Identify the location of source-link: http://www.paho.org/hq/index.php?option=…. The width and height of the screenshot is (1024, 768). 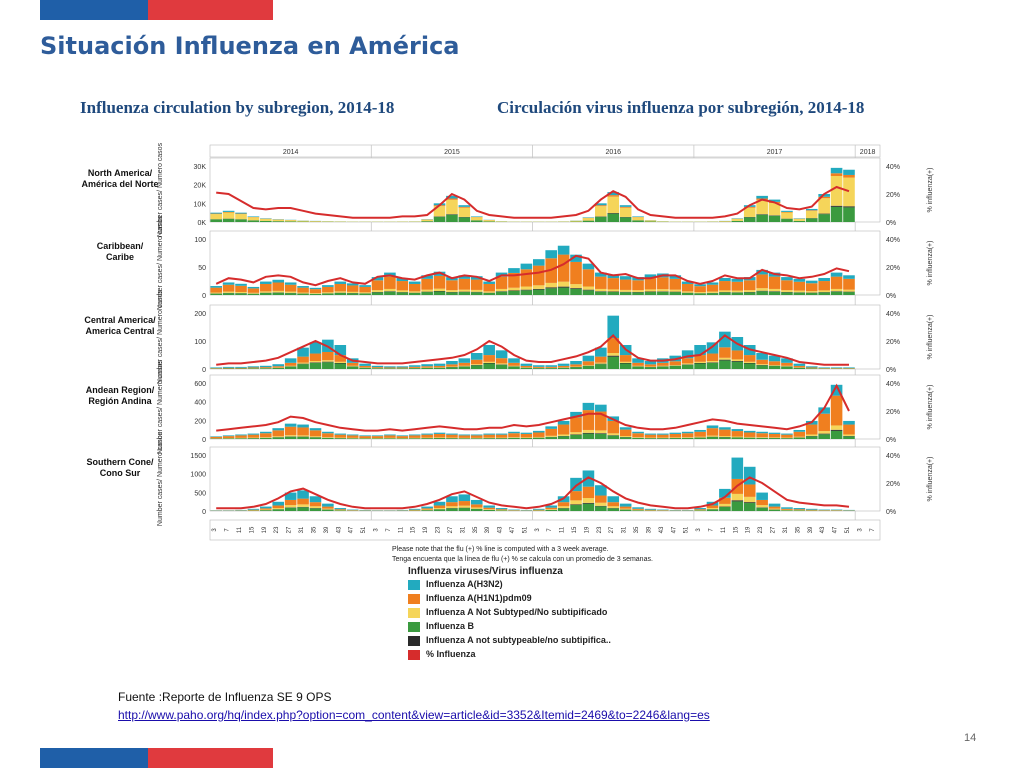
(414, 715).